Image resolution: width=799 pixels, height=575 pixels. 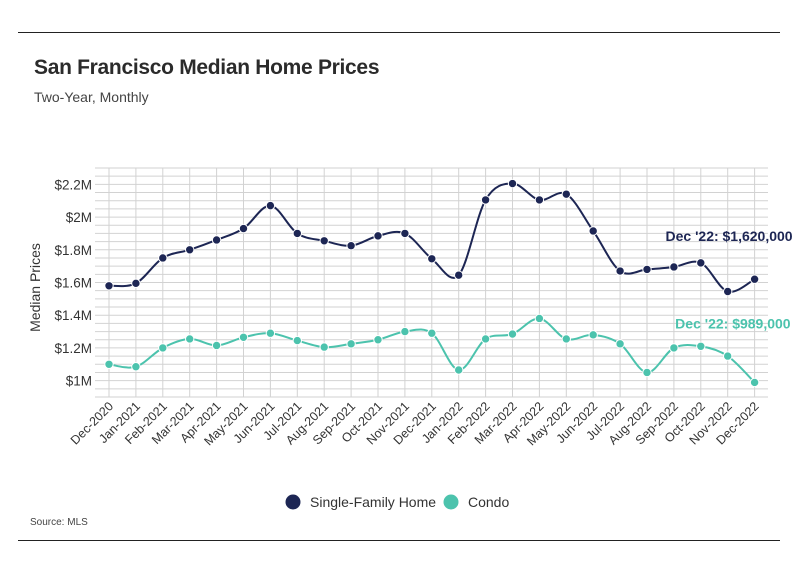 I want to click on y-tick-label: $1.8M, so click(x=73, y=250).